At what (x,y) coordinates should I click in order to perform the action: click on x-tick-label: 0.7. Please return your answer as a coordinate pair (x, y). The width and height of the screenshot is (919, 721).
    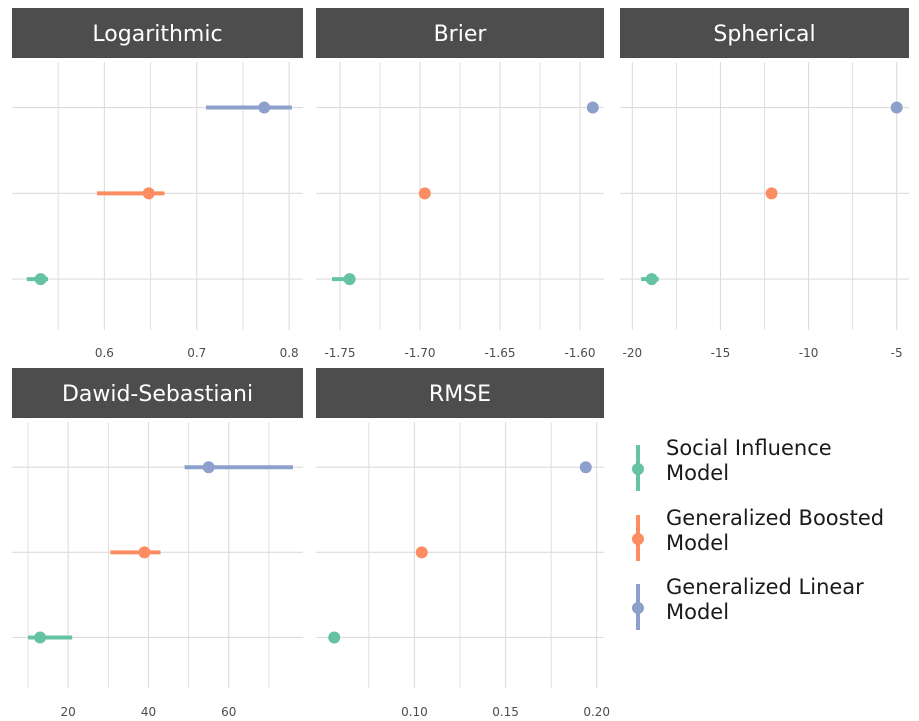
    Looking at the image, I should click on (196, 353).